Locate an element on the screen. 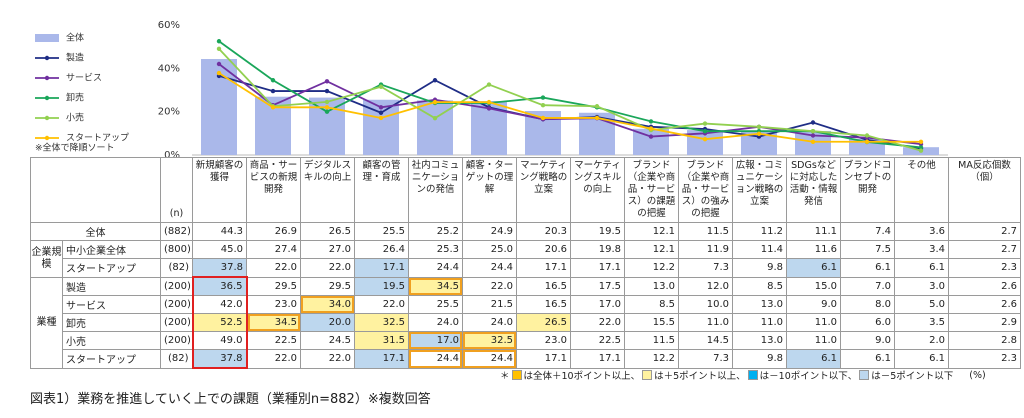  y-tick-label: 40% is located at coordinates (169, 68).